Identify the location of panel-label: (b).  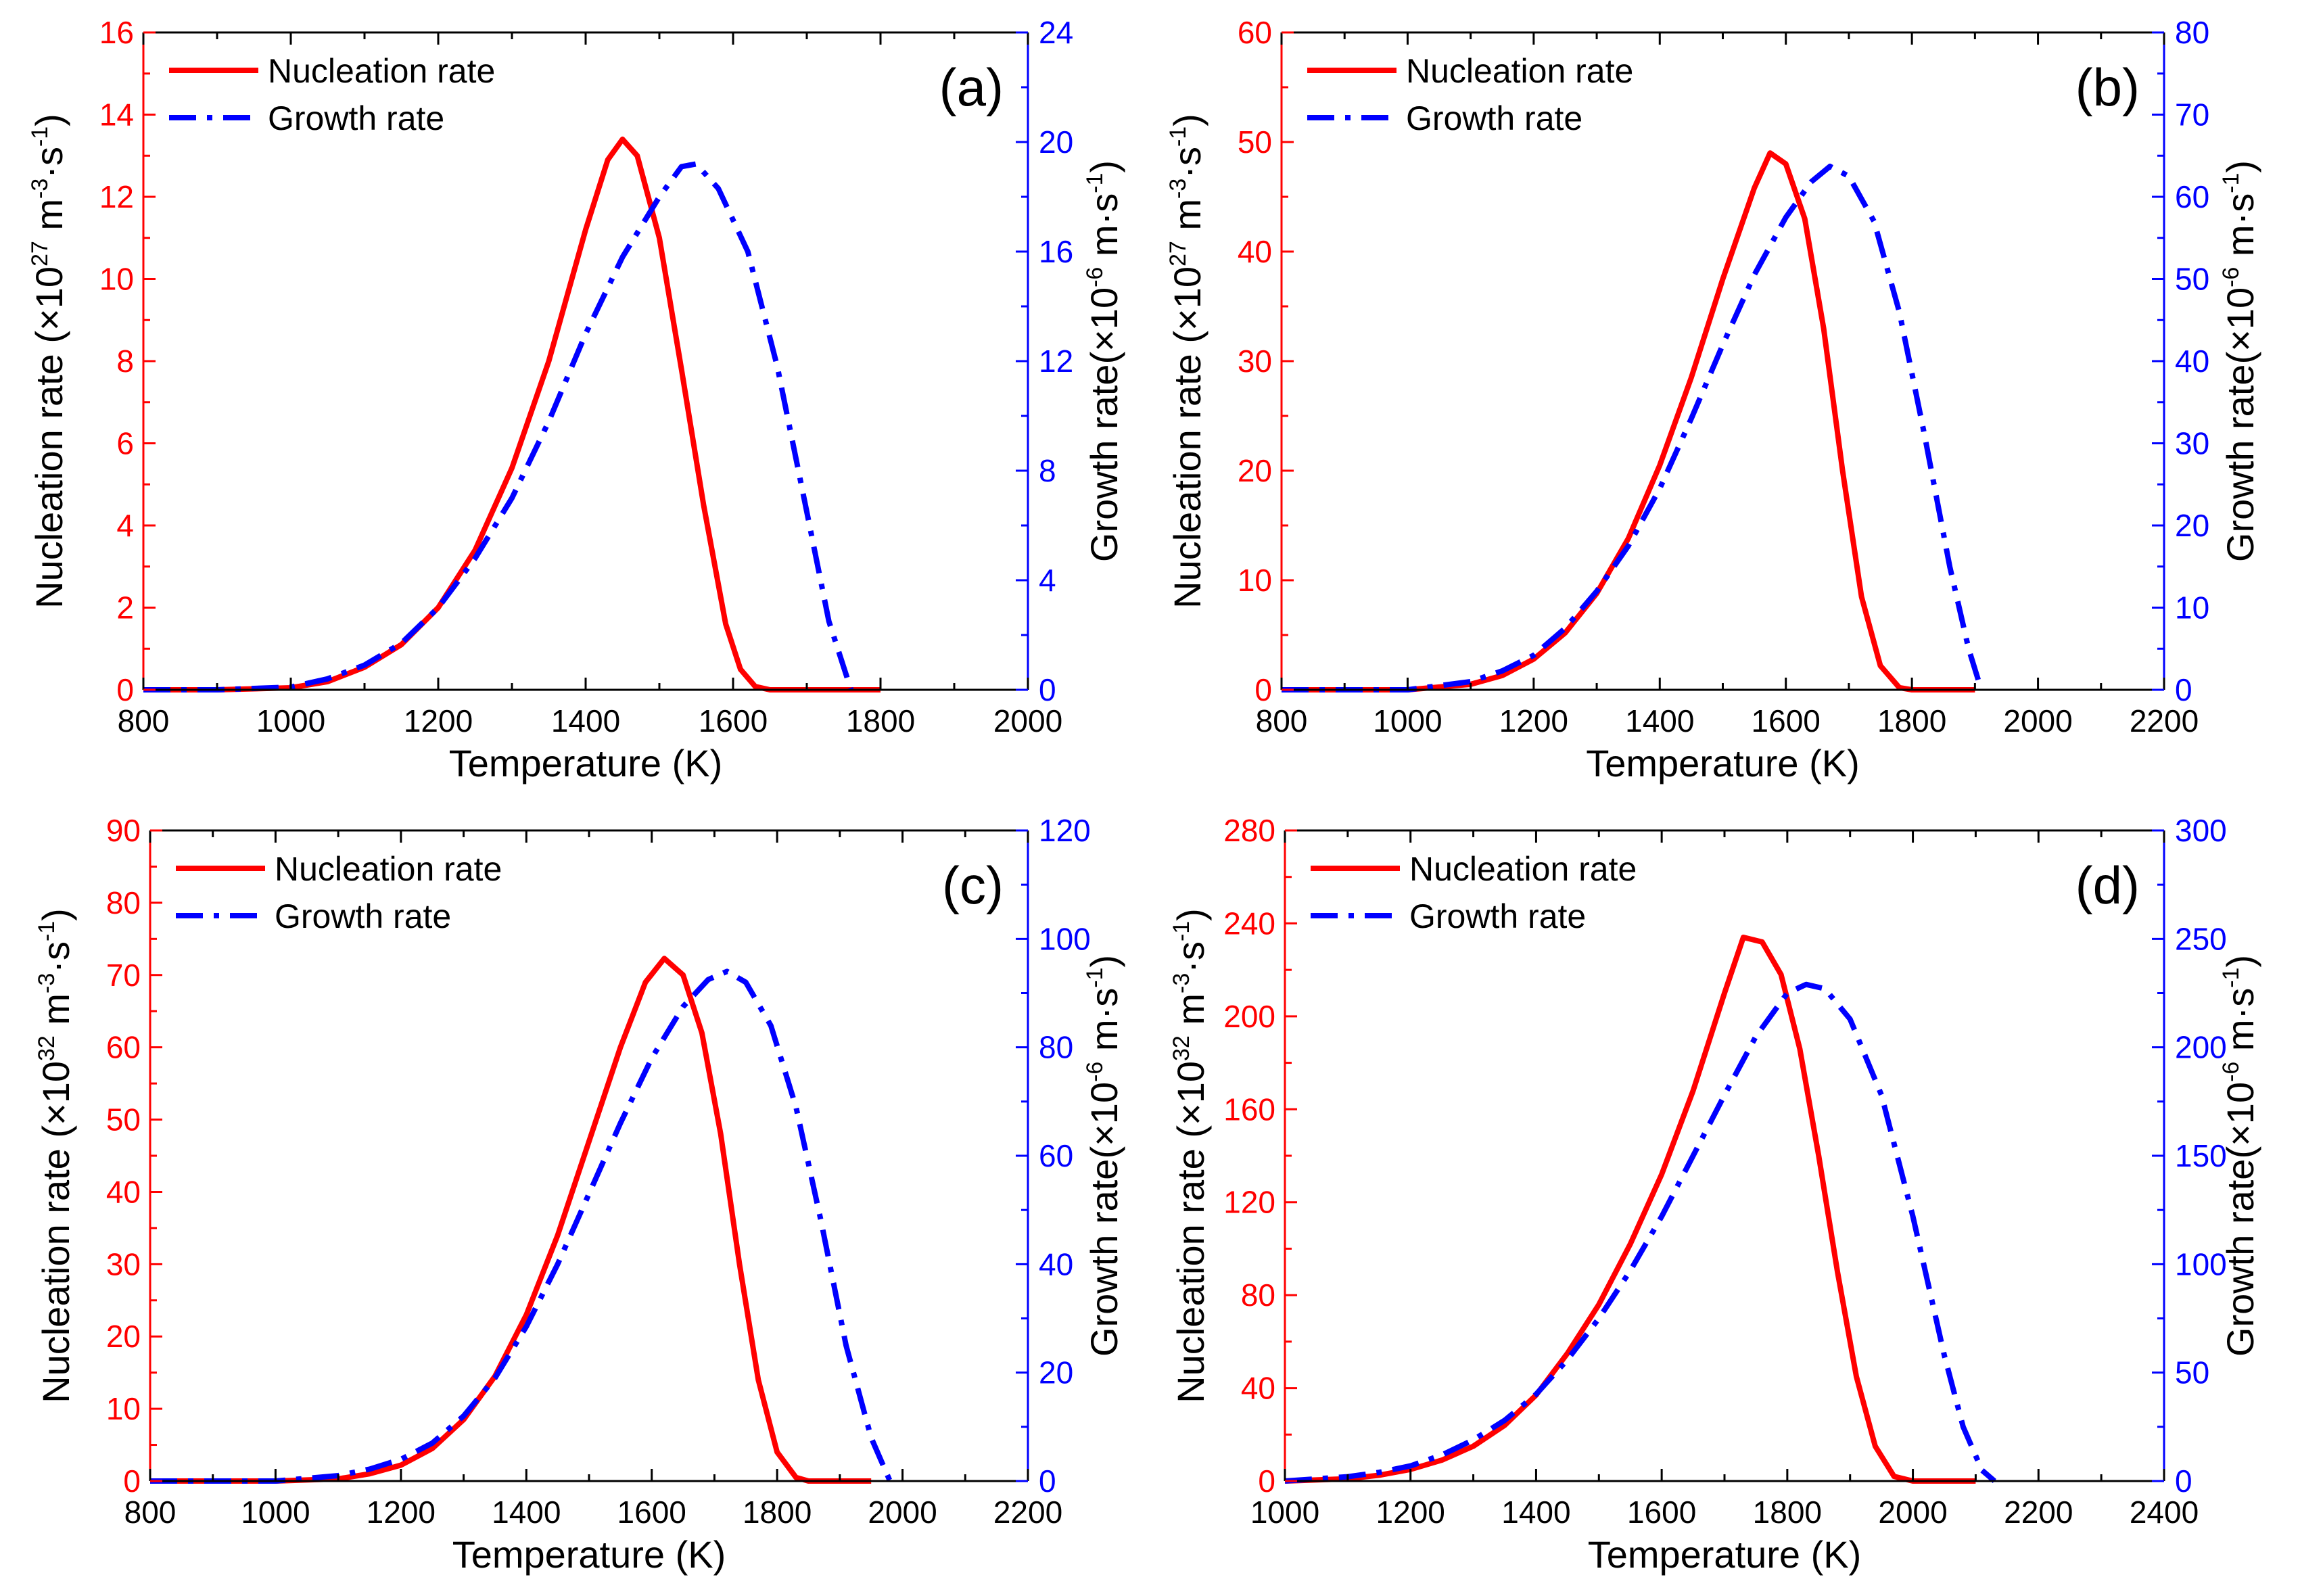
(2107, 87).